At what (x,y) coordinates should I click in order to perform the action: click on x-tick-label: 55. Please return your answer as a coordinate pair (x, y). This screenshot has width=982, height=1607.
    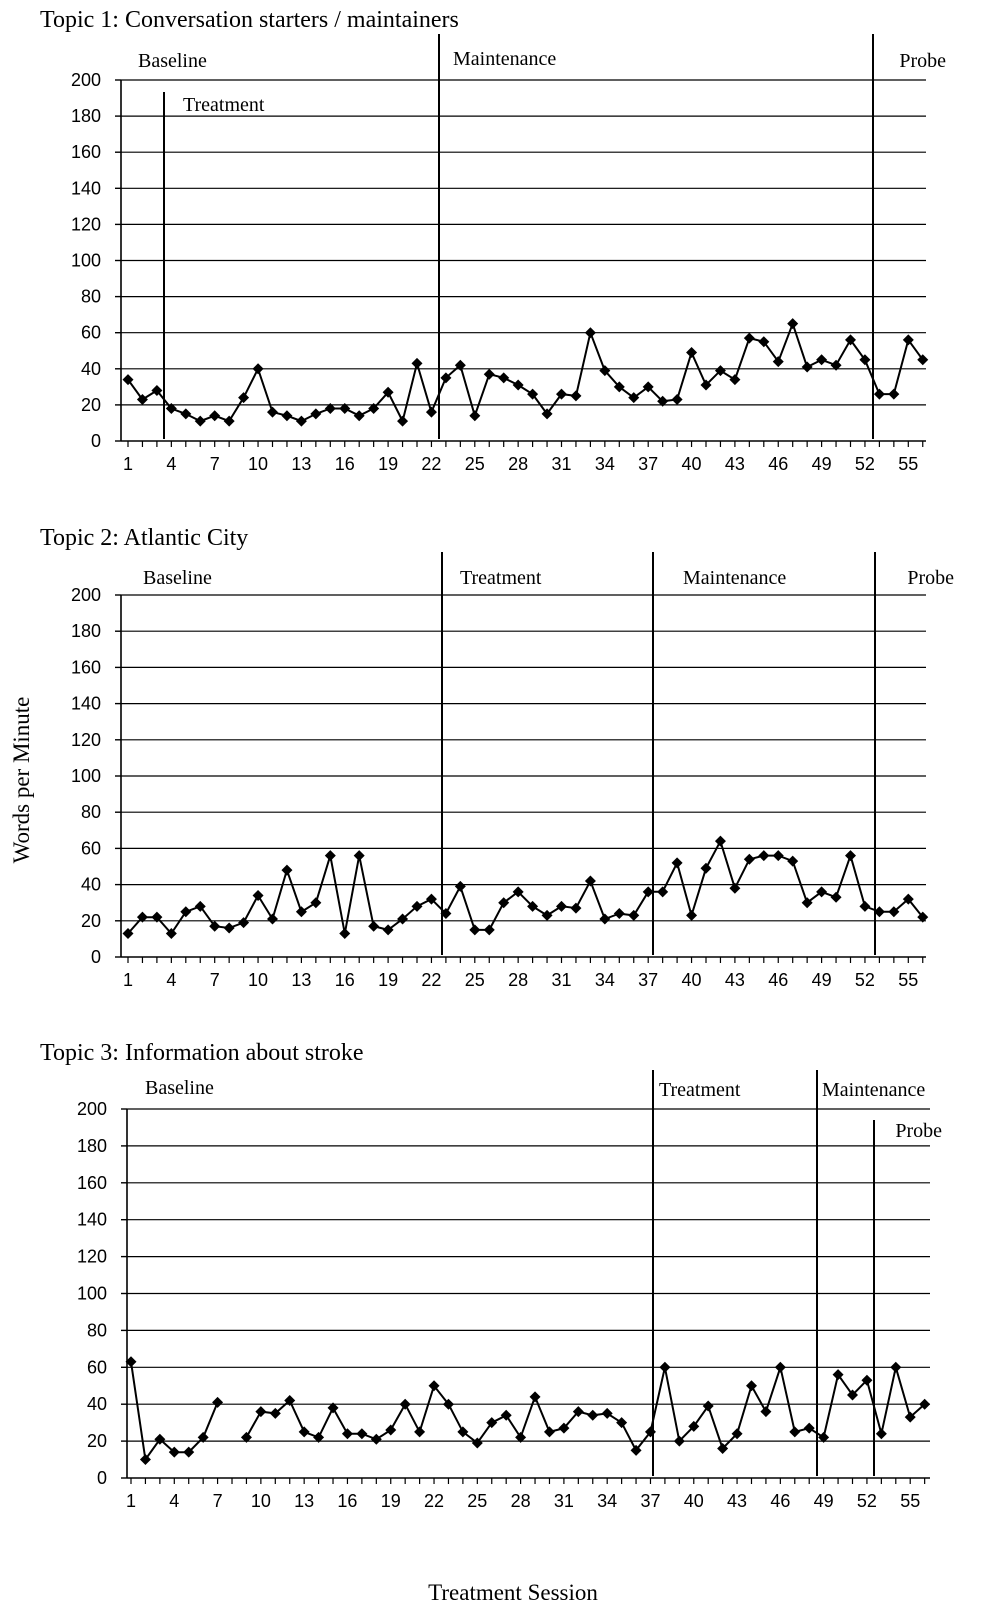
    Looking at the image, I should click on (908, 464).